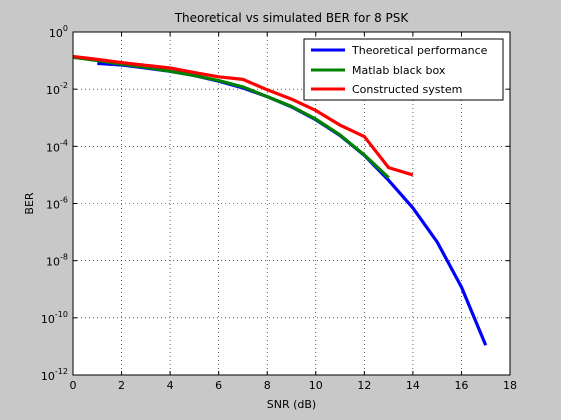 The width and height of the screenshot is (561, 420). I want to click on y-tick-label: 10⁻⁸, so click(57, 261).